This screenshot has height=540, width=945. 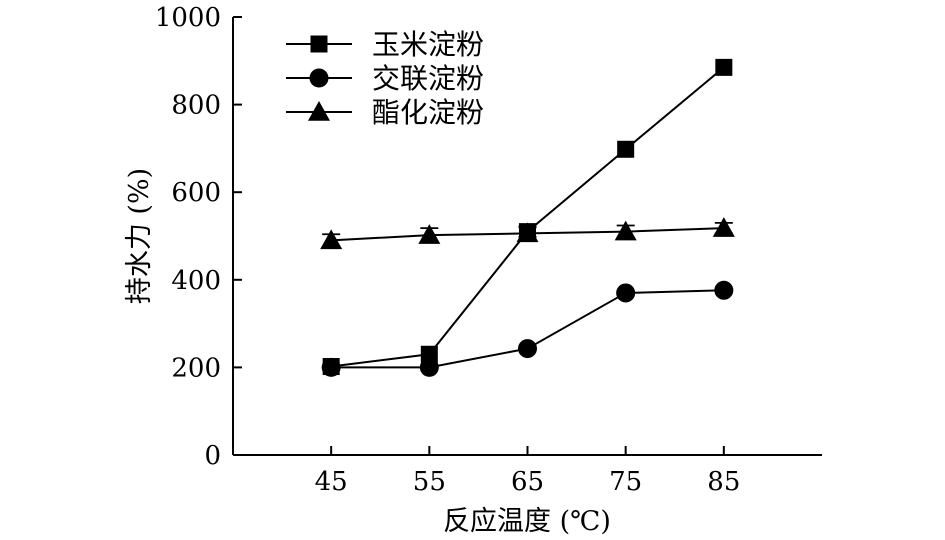 I want to click on y-tick-label: 600, so click(x=196, y=193).